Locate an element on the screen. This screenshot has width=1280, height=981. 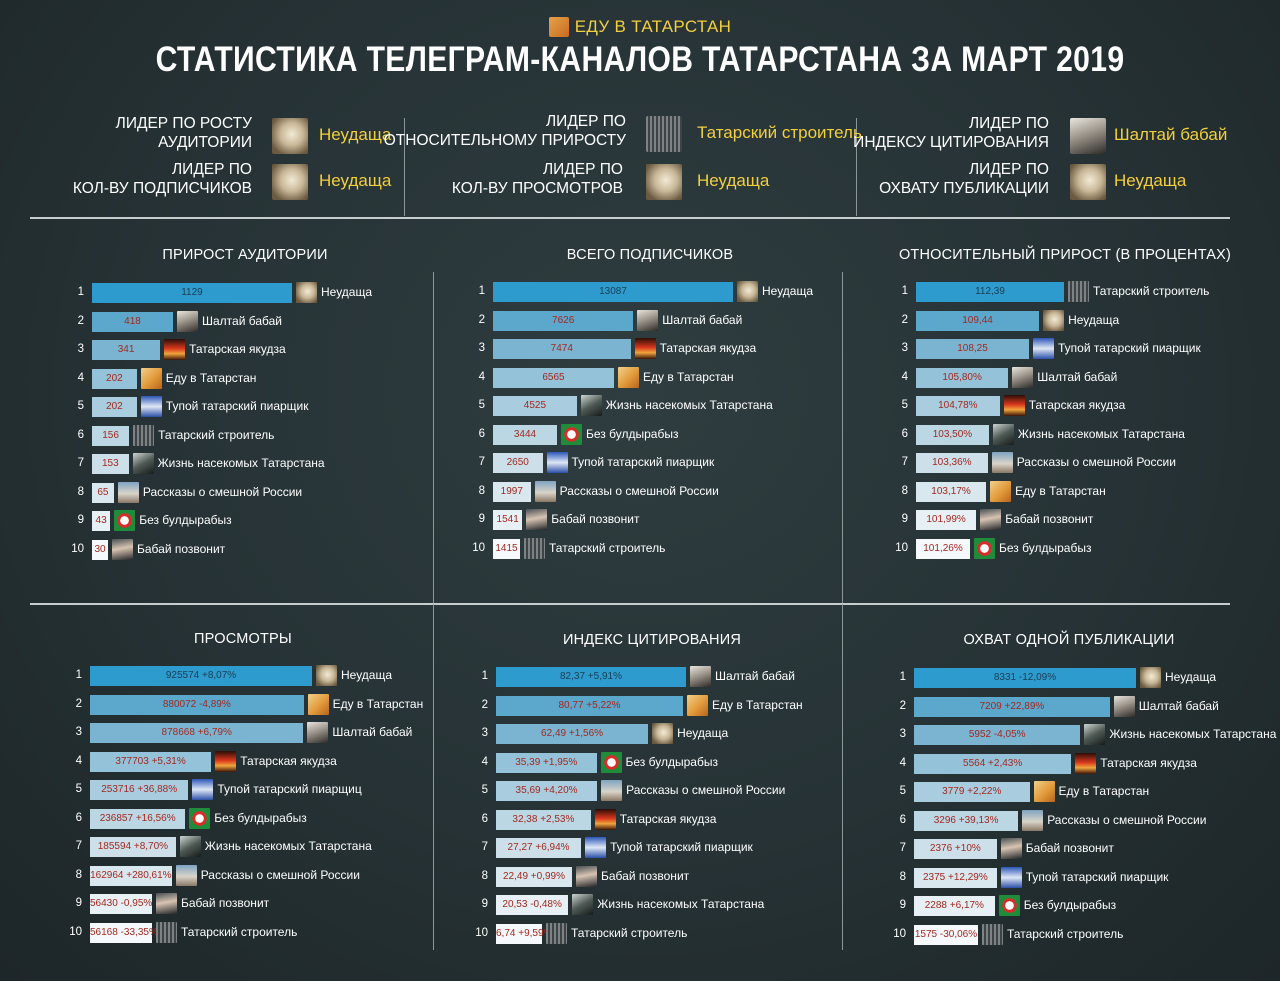
rank-label: 3 is located at coordinates (78, 732).